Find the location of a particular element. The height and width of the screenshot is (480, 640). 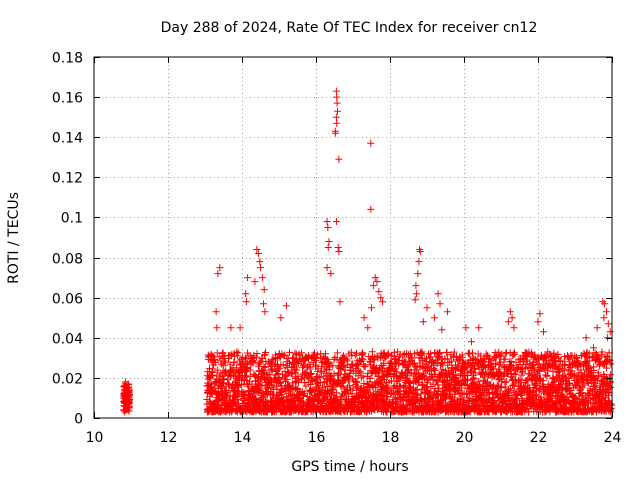

x-tick-label: 10 is located at coordinates (95, 438).